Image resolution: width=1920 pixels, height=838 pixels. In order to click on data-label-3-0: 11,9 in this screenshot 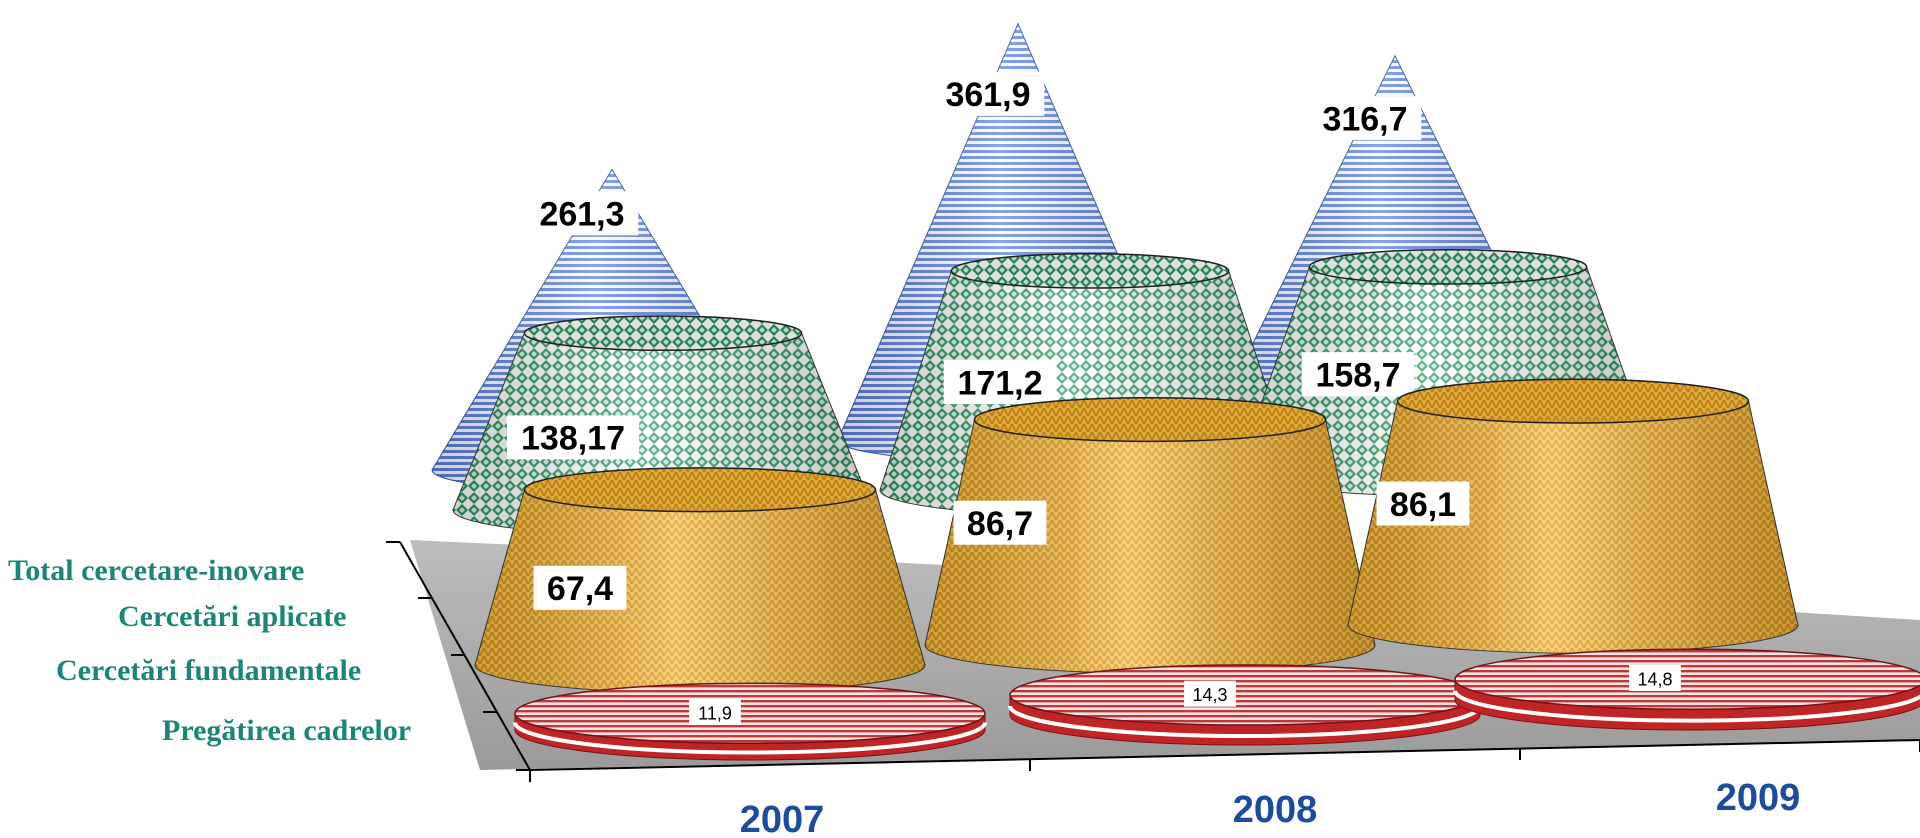, I will do `click(715, 713)`.